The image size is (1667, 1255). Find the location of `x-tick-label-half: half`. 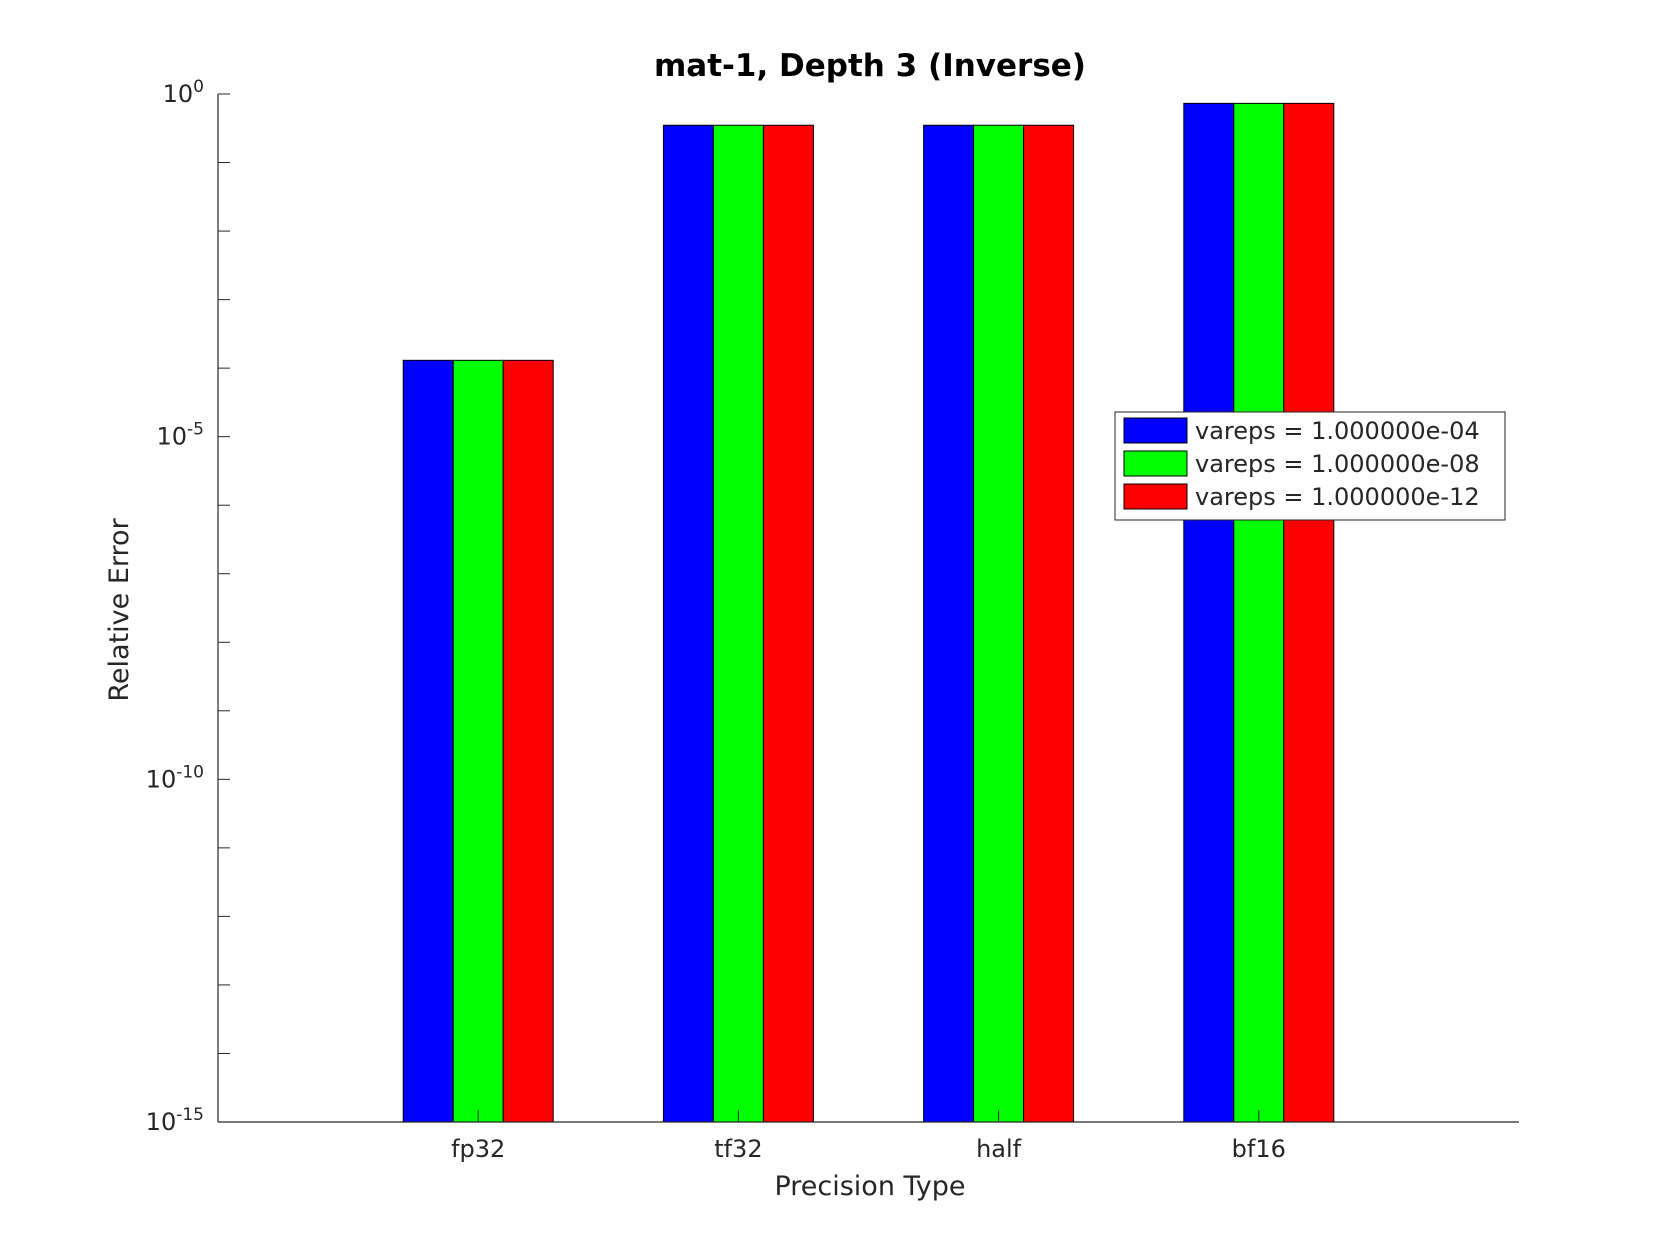

x-tick-label-half: half is located at coordinates (999, 1149).